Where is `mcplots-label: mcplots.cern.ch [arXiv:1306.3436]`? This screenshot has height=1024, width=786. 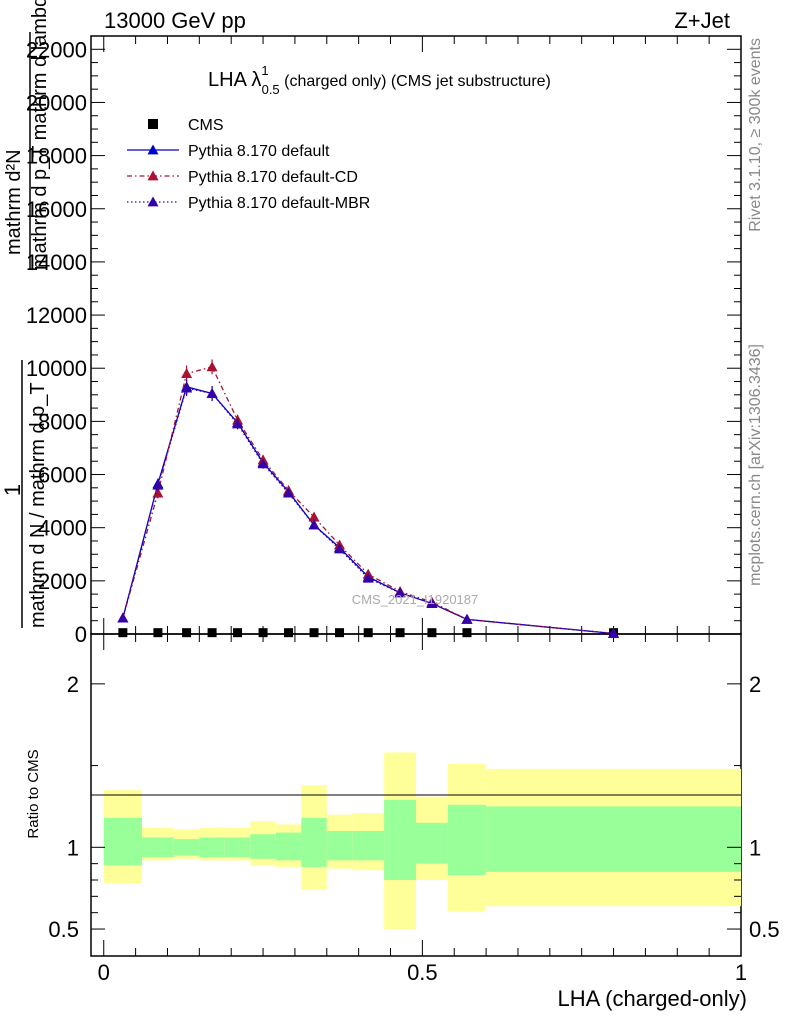 mcplots-label: mcplots.cern.ch [arXiv:1306.3436] is located at coordinates (755, 465).